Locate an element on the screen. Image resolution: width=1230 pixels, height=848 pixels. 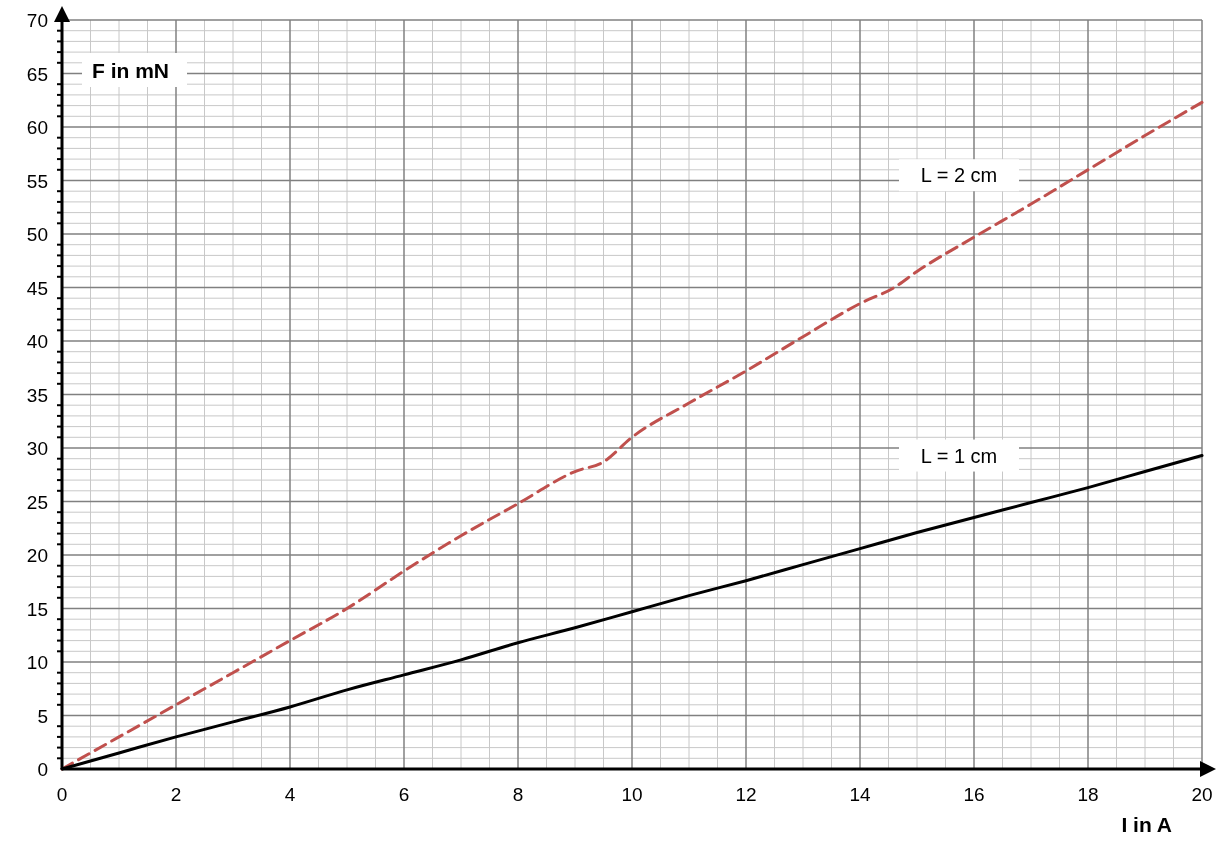
x-tick-label: 6 is located at coordinates (404, 794).